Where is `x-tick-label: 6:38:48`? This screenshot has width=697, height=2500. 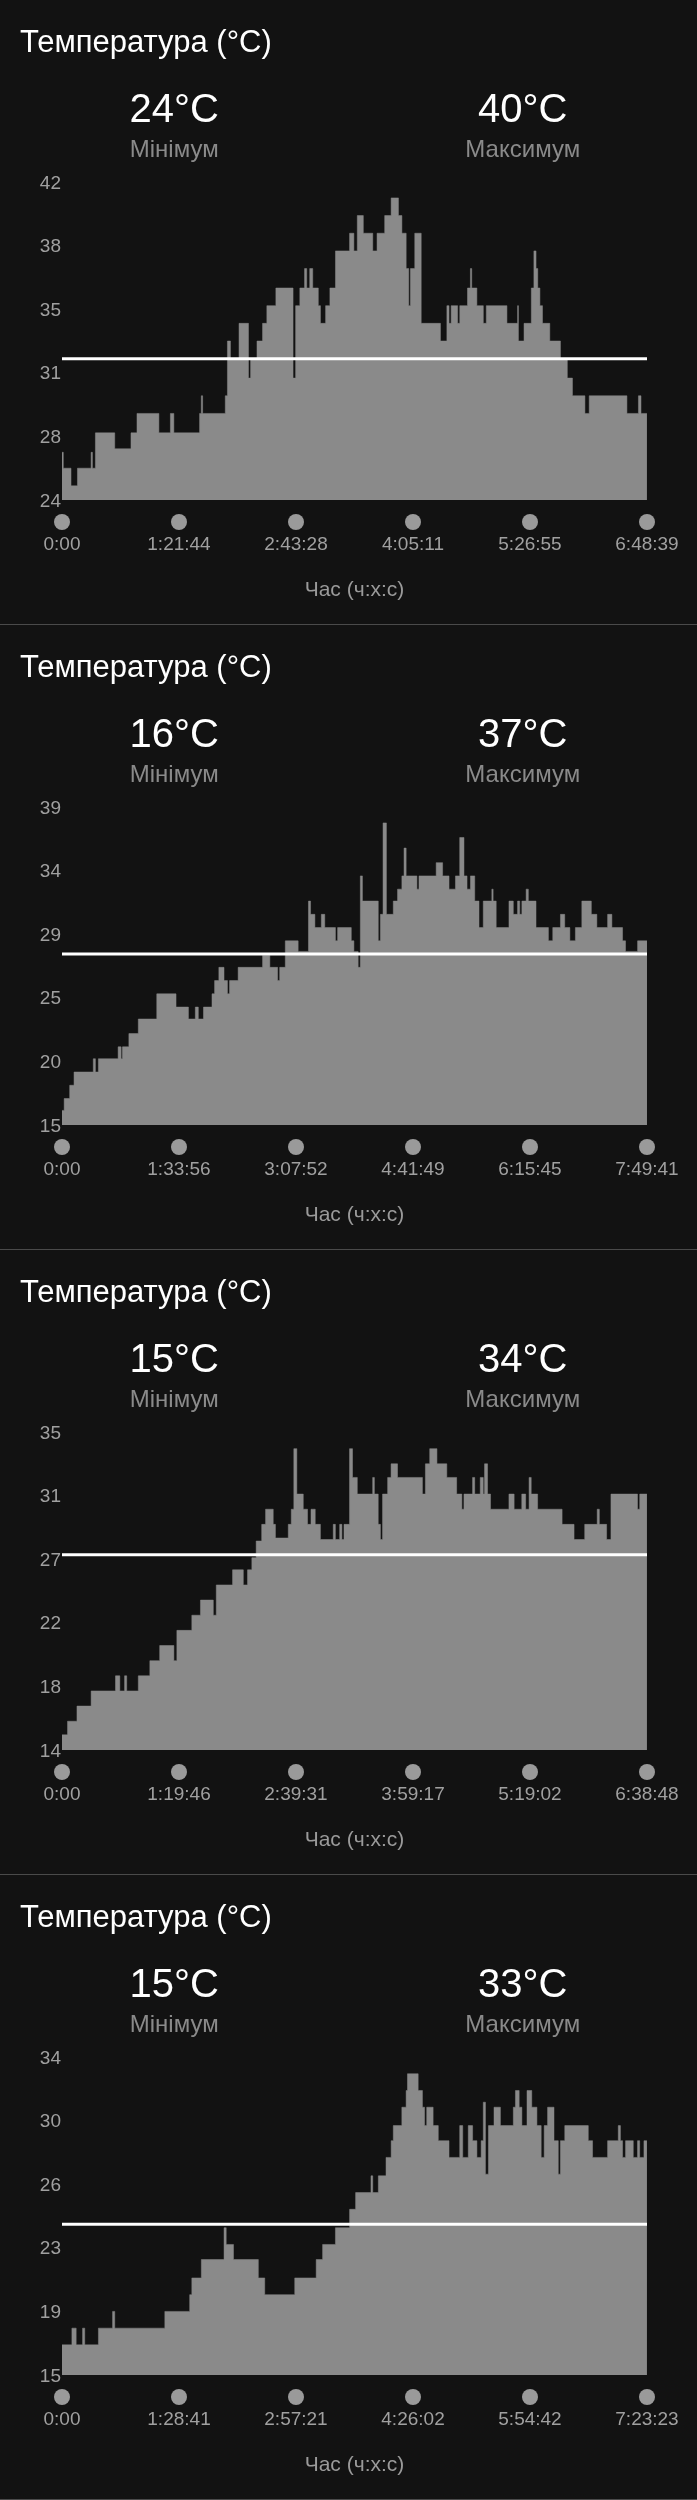 x-tick-label: 6:38:48 is located at coordinates (647, 1793).